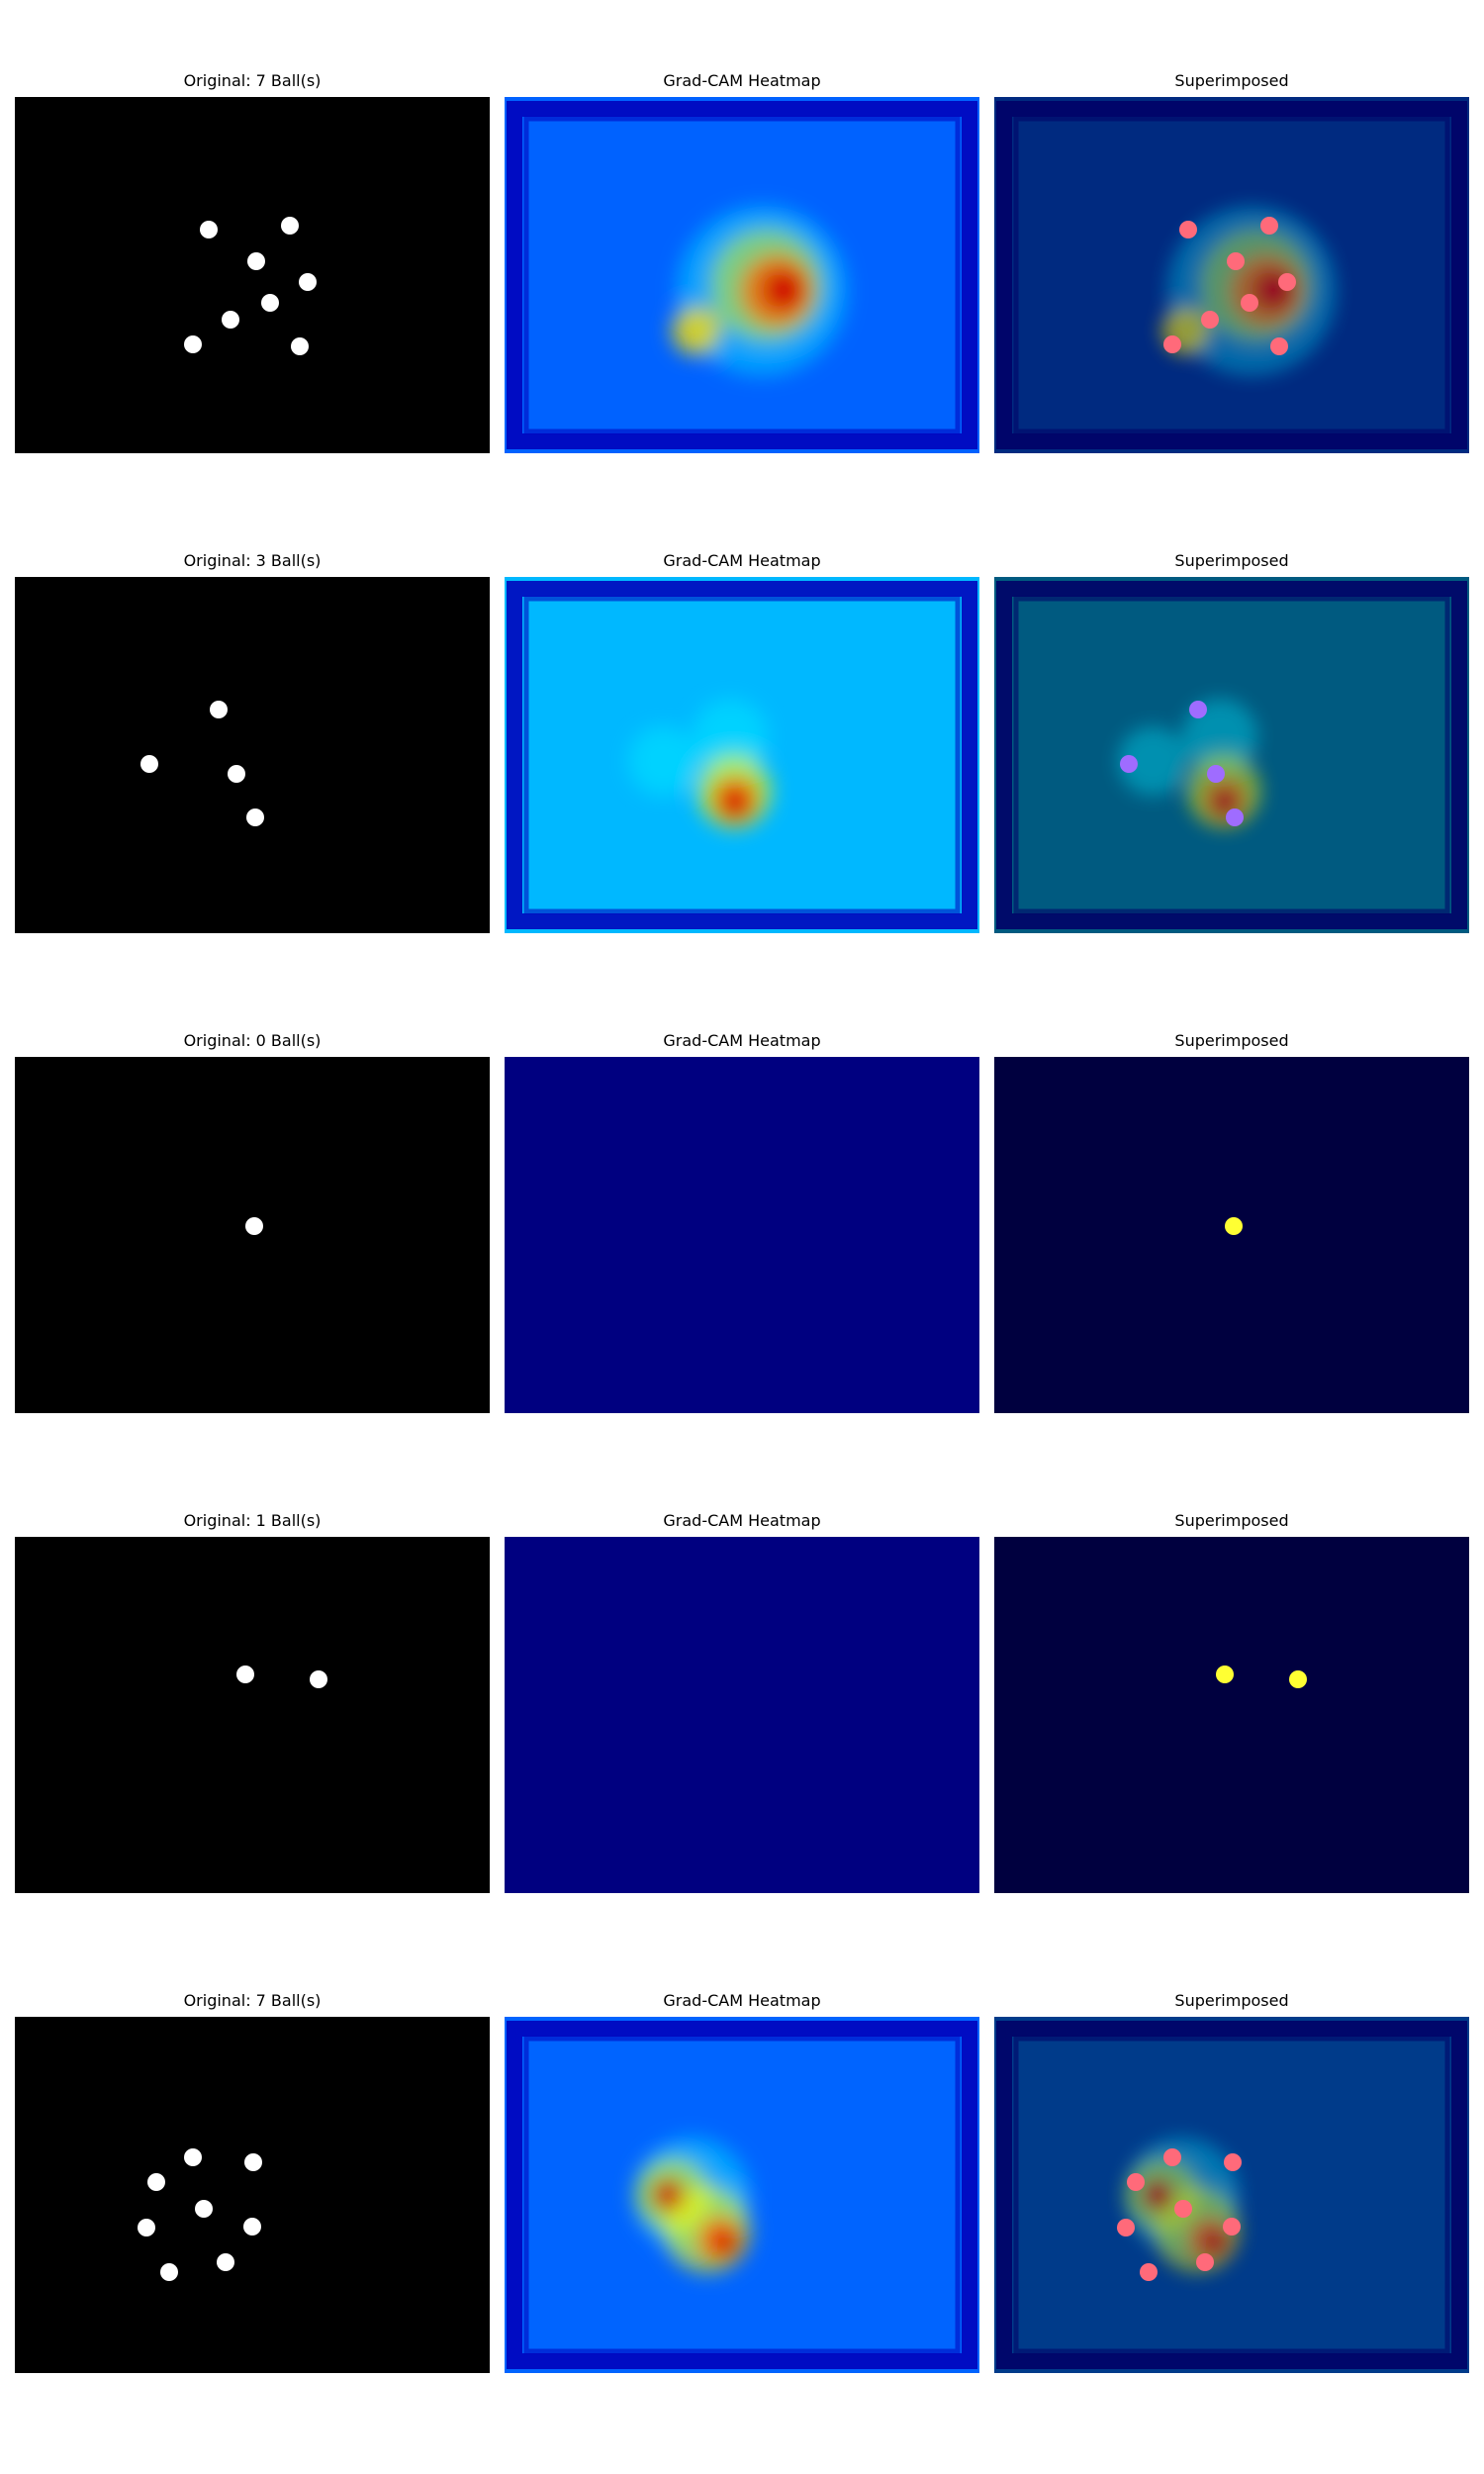 The width and height of the screenshot is (1484, 2474). What do you see at coordinates (252, 1040) in the screenshot?
I see `original-title: Original: 0 Ball(s)` at bounding box center [252, 1040].